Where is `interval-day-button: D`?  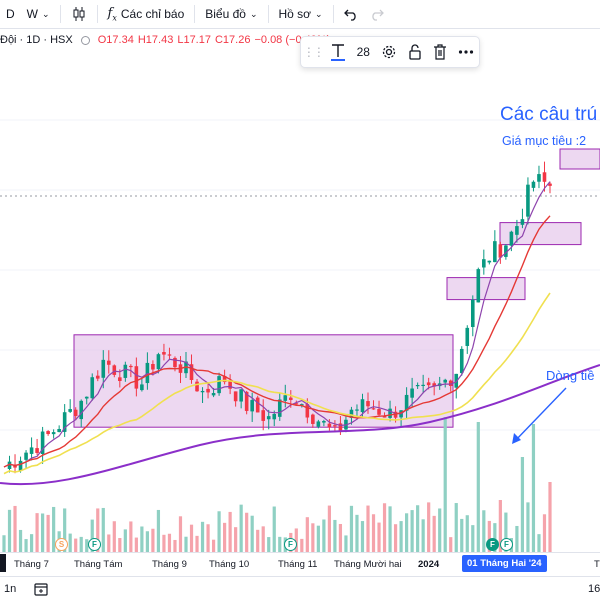 interval-day-button: D is located at coordinates (10, 14).